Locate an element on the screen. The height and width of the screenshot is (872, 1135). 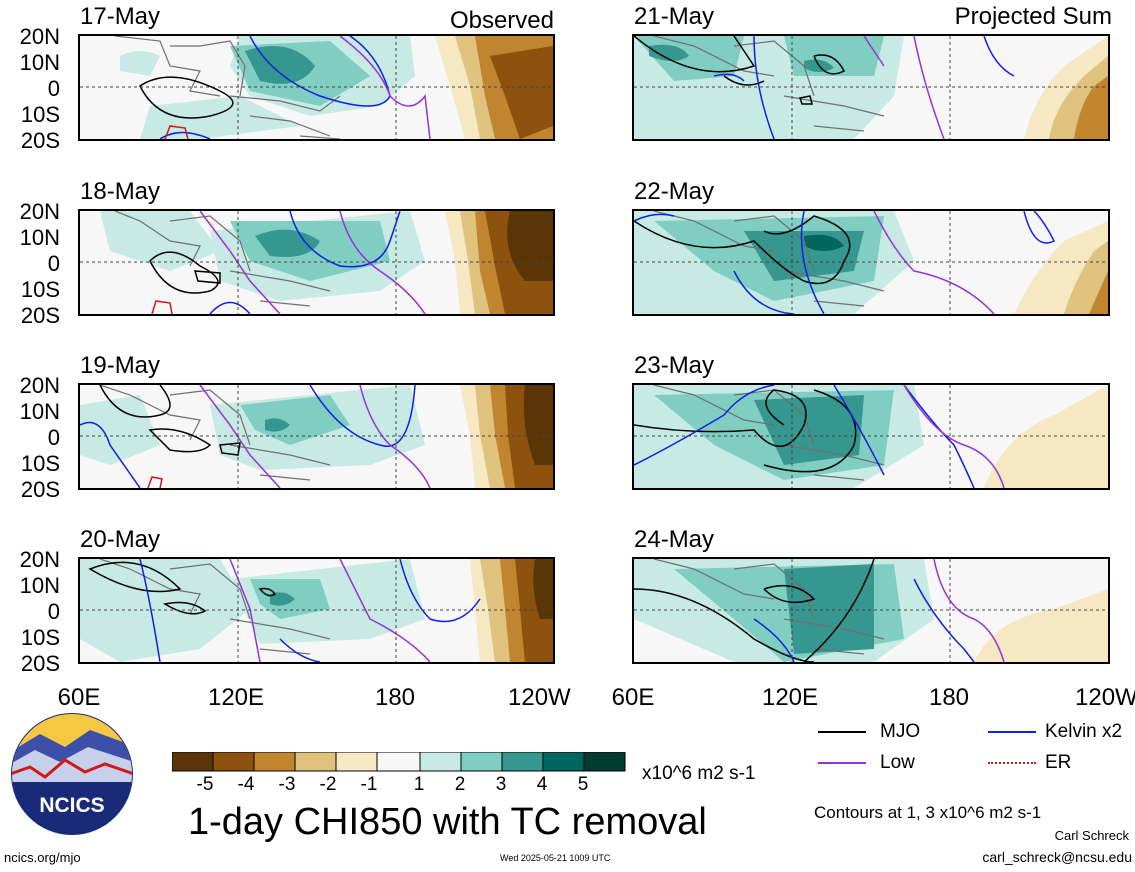
legend-line-mjo is located at coordinates (842, 732).